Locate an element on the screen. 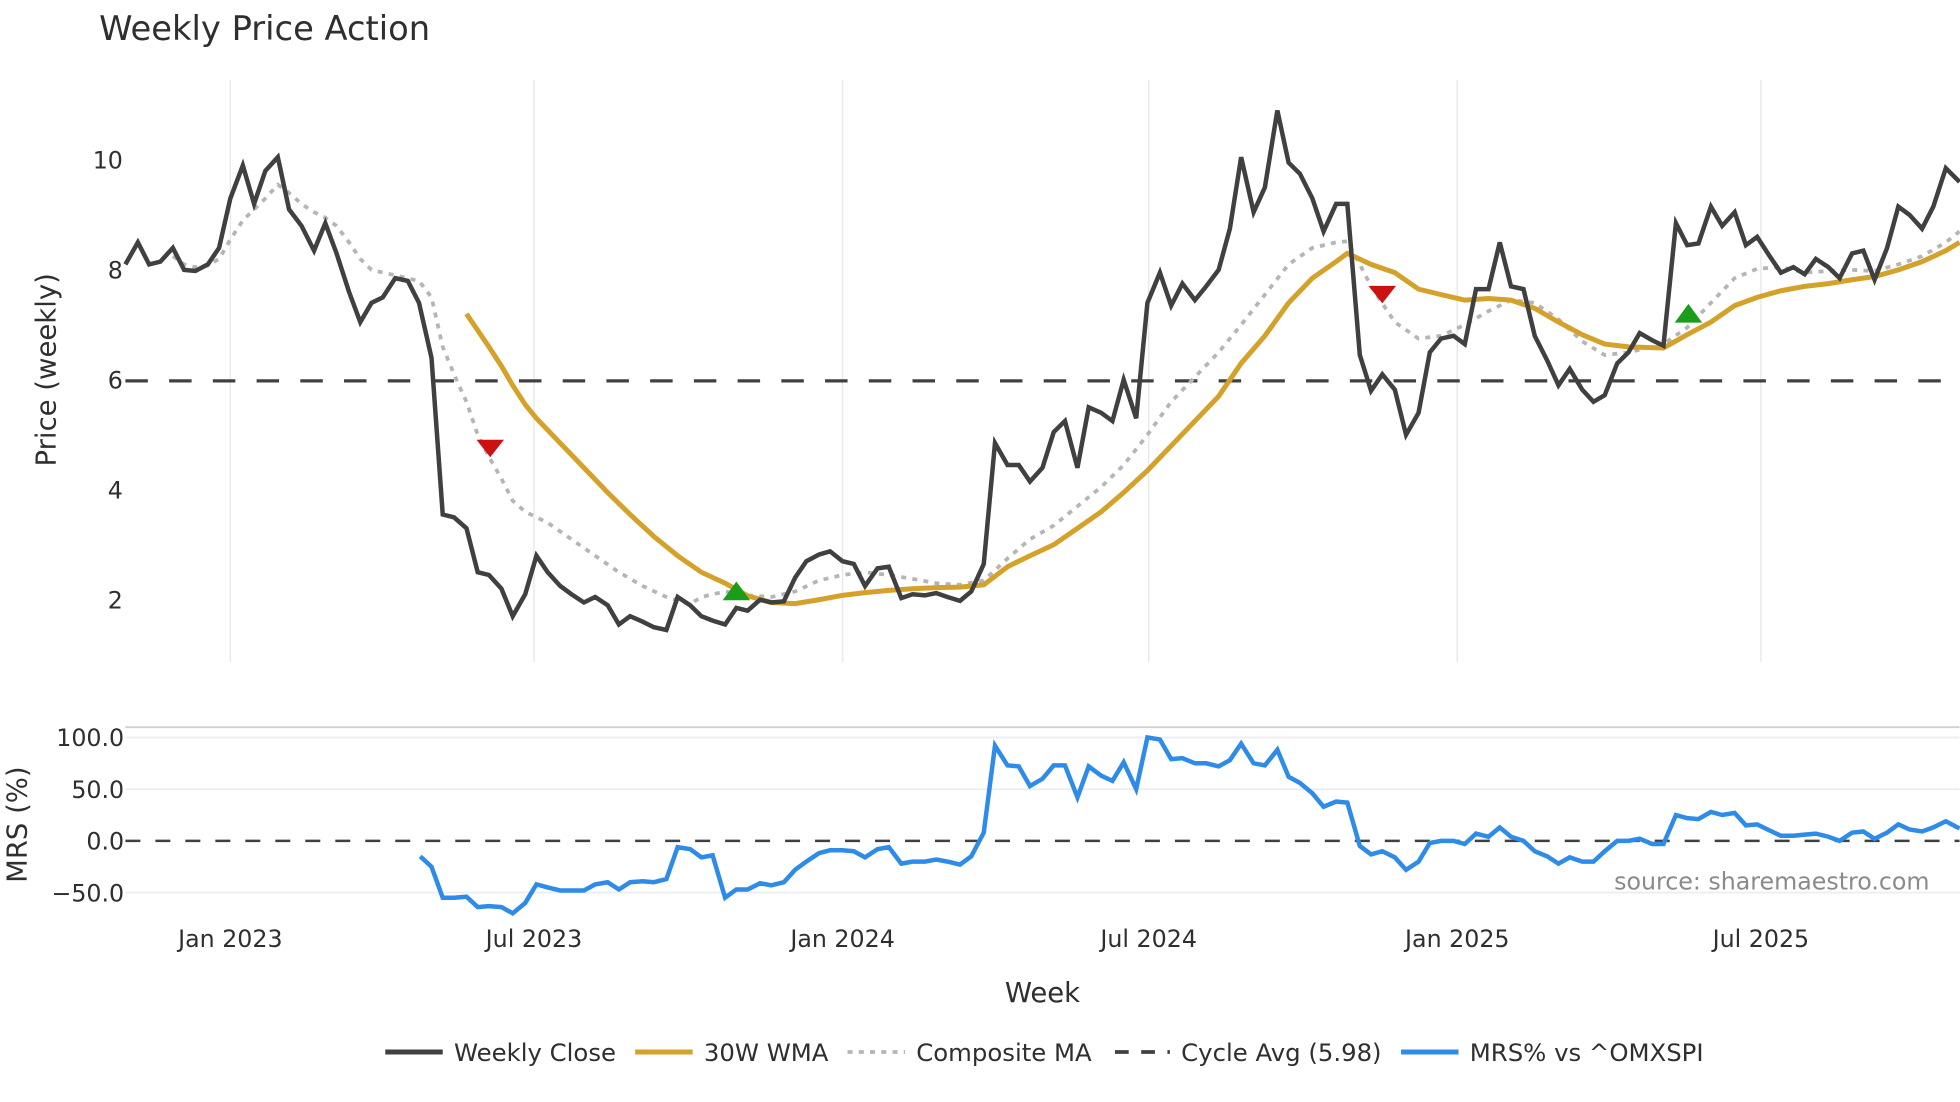 This screenshot has width=1960, height=1102. legend-label: 30W WMA is located at coordinates (766, 1052).